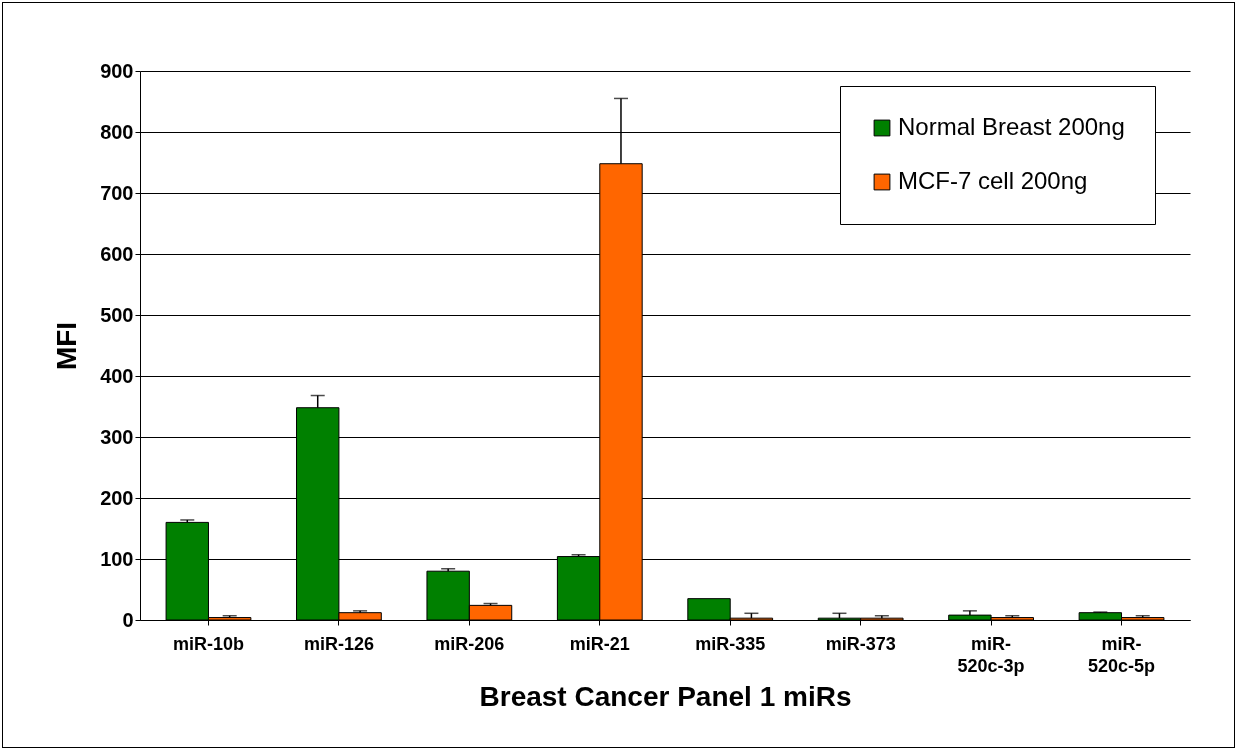 The width and height of the screenshot is (1239, 752). What do you see at coordinates (117, 497) in the screenshot?
I see `y-tick-label: 200` at bounding box center [117, 497].